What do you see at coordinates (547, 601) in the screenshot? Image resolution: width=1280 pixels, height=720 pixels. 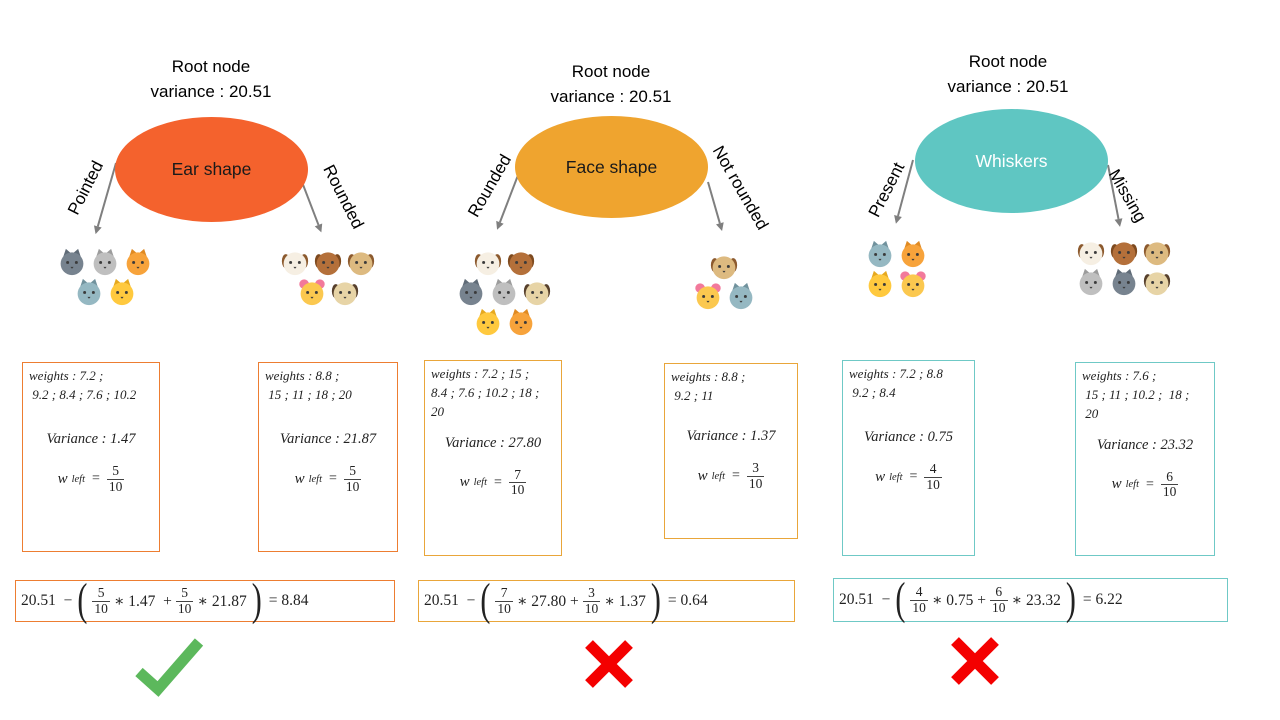 I see `formula-term1: ∗ 27.80 +` at bounding box center [547, 601].